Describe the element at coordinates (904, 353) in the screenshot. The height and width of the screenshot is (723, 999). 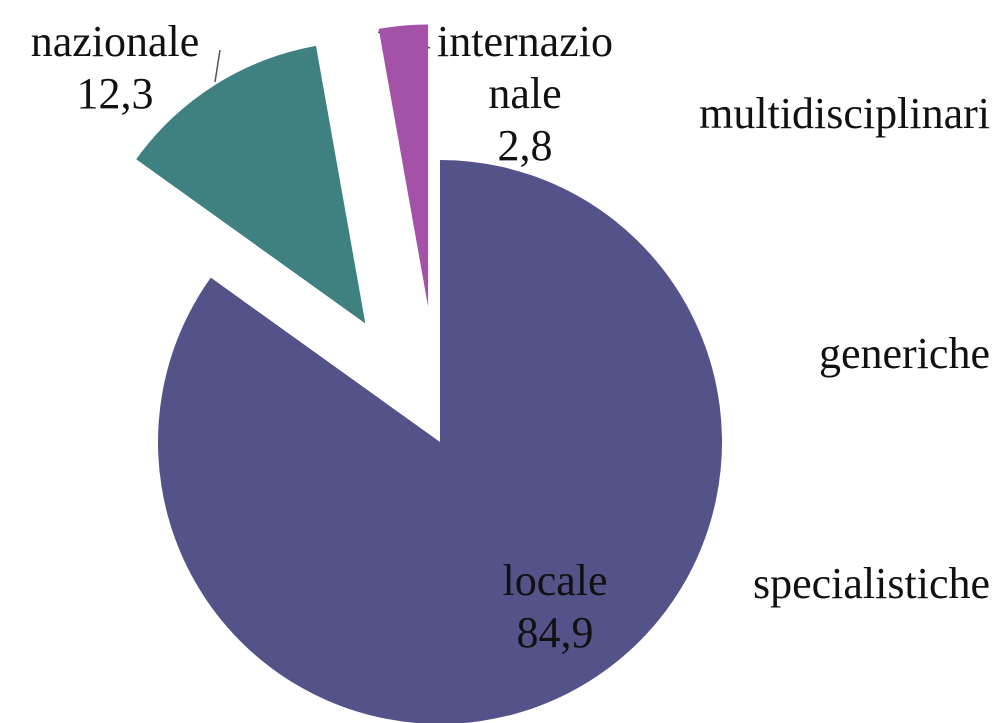
I see `annotation: generiche` at that location.